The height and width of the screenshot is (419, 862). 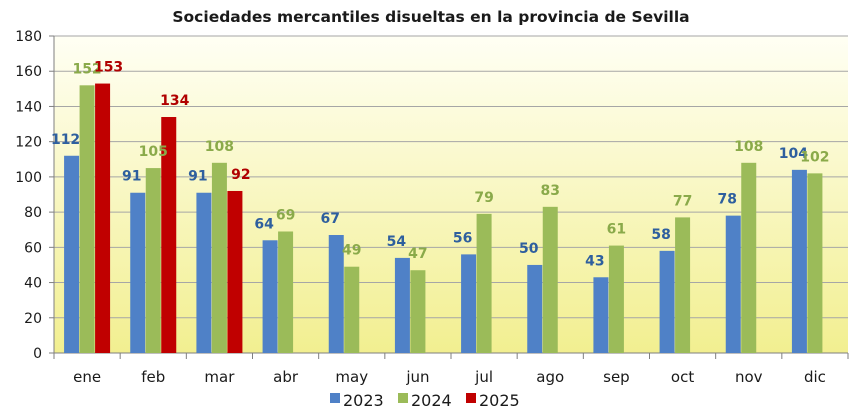 What do you see at coordinates (330, 219) in the screenshot?
I see `data-label-2023-may: 67` at bounding box center [330, 219].